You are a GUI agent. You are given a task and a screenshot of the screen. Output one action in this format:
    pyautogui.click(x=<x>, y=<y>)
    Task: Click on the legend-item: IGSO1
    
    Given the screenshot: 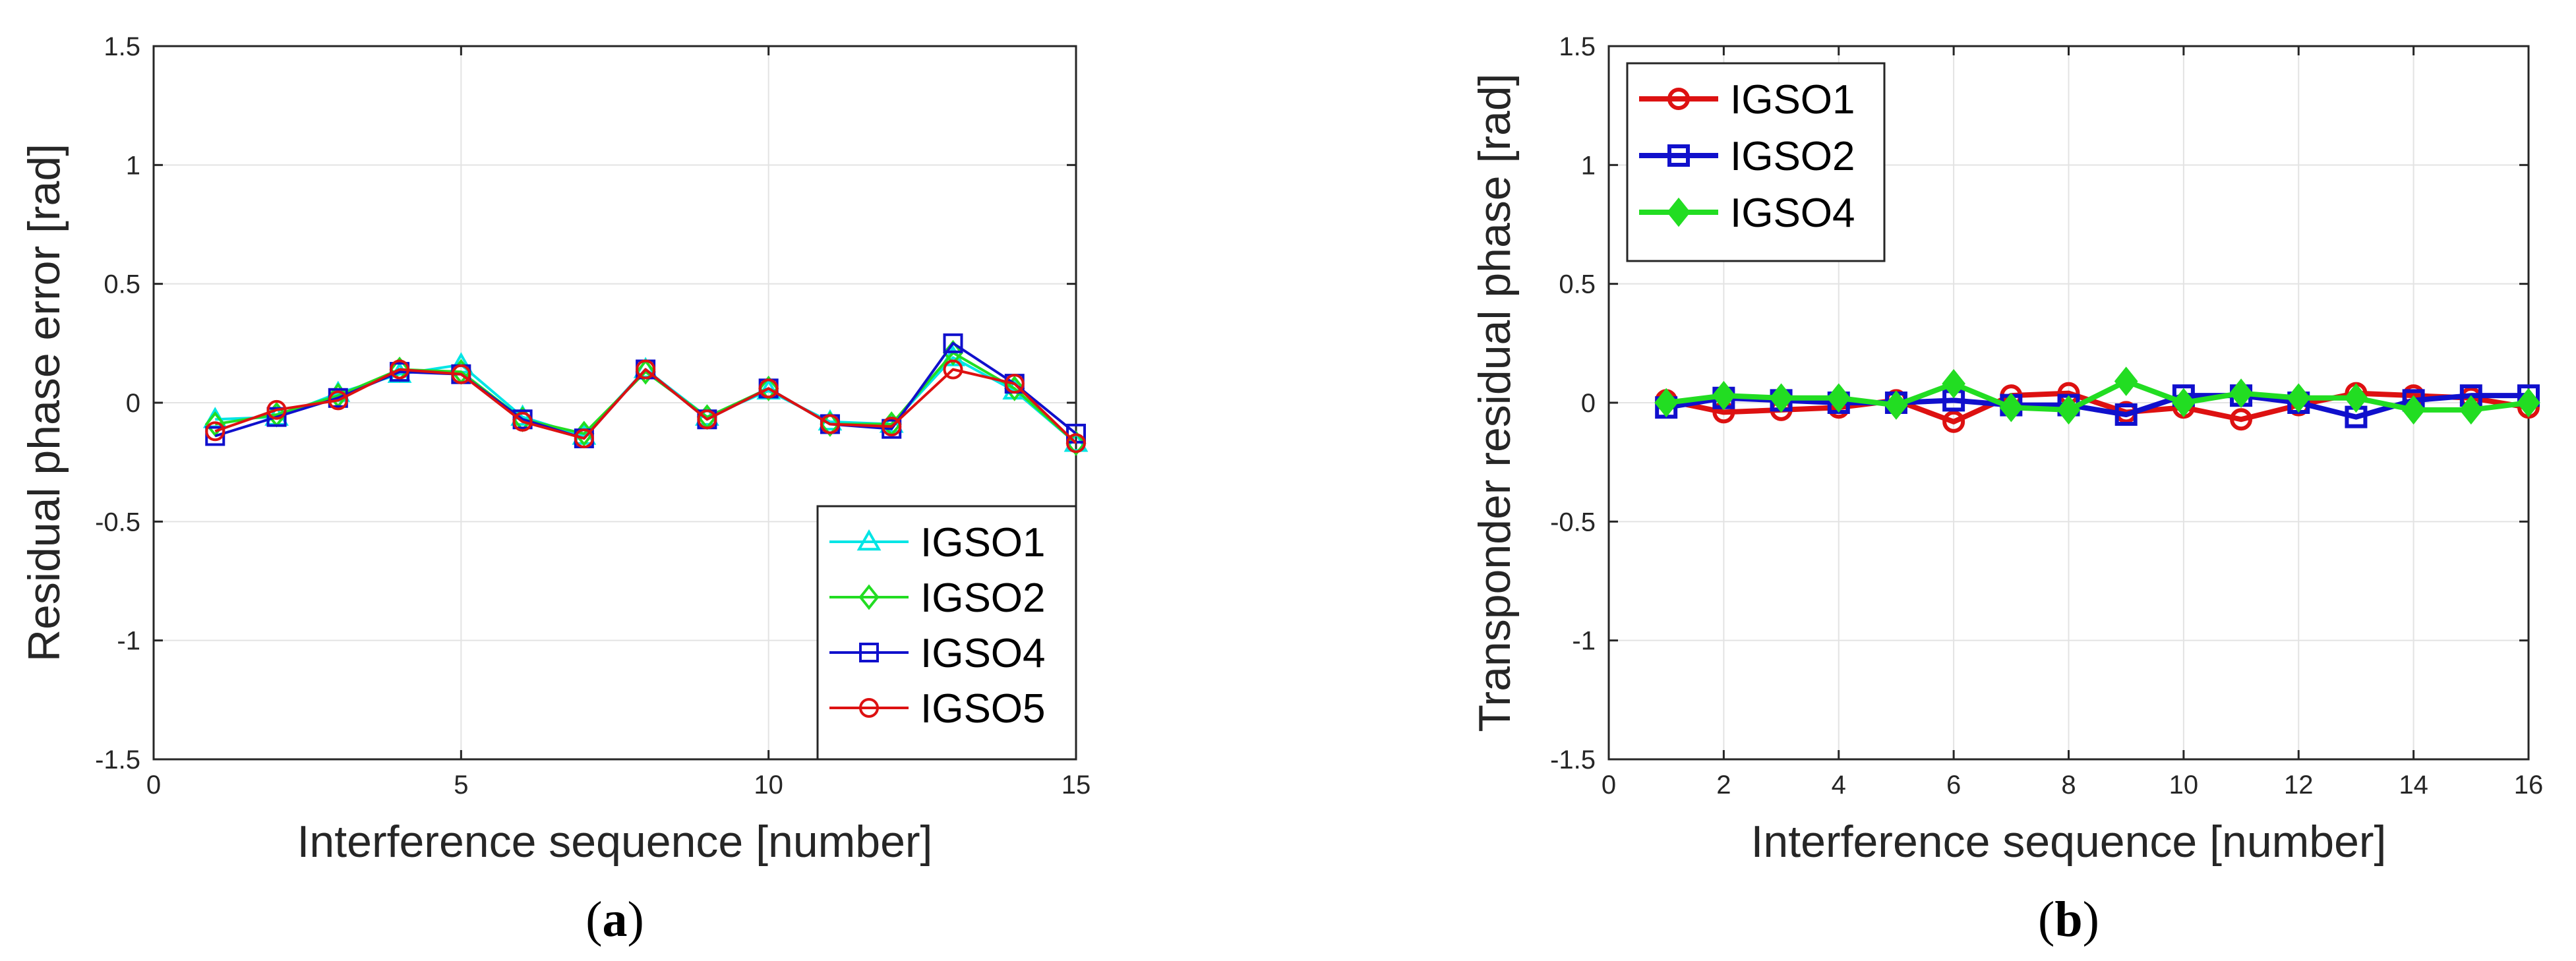 What is the action you would take?
    pyautogui.click(x=1747, y=100)
    